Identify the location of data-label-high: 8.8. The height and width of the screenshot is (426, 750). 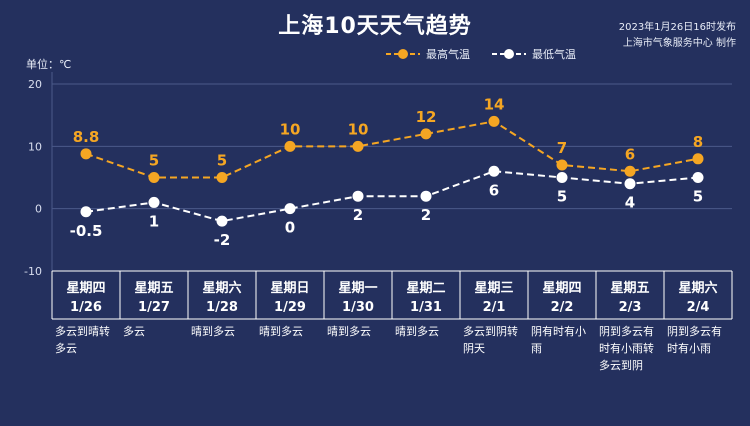
(86, 137).